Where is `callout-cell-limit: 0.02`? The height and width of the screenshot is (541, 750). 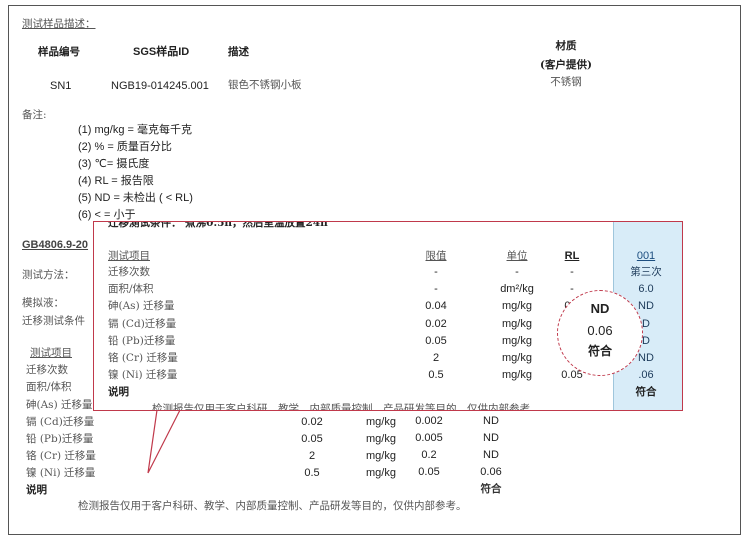
callout-cell-limit: 0.02 is located at coordinates (436, 323).